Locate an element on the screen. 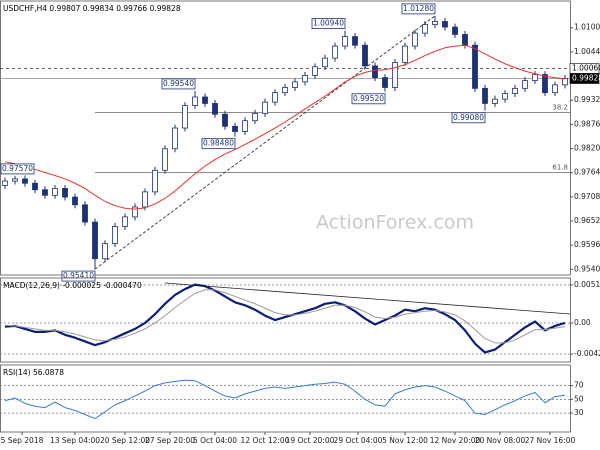  y-tick-label: 50 is located at coordinates (579, 398).